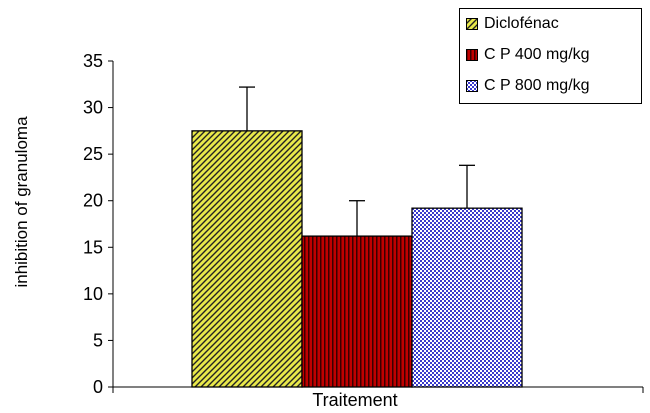 The width and height of the screenshot is (650, 413). What do you see at coordinates (93, 201) in the screenshot?
I see `y-tick-label: 20` at bounding box center [93, 201].